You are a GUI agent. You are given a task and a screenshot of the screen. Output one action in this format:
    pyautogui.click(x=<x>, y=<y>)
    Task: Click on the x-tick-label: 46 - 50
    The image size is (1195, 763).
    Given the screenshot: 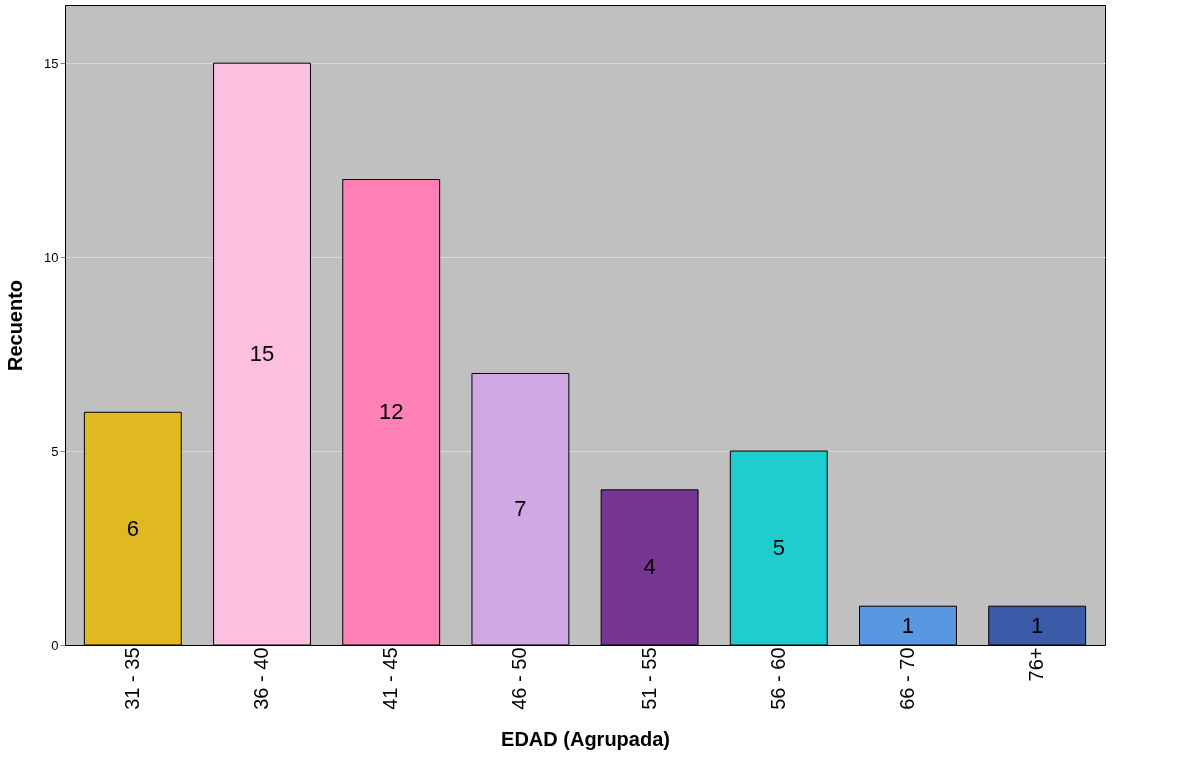 What is the action you would take?
    pyautogui.click(x=519, y=678)
    